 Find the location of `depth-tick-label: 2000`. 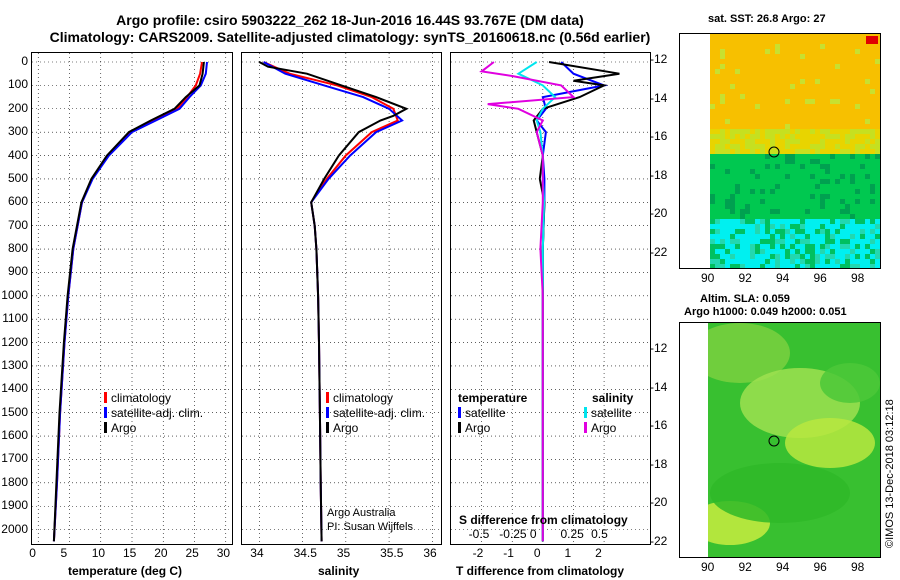

depth-tick-label: 2000 is located at coordinates (14, 528).